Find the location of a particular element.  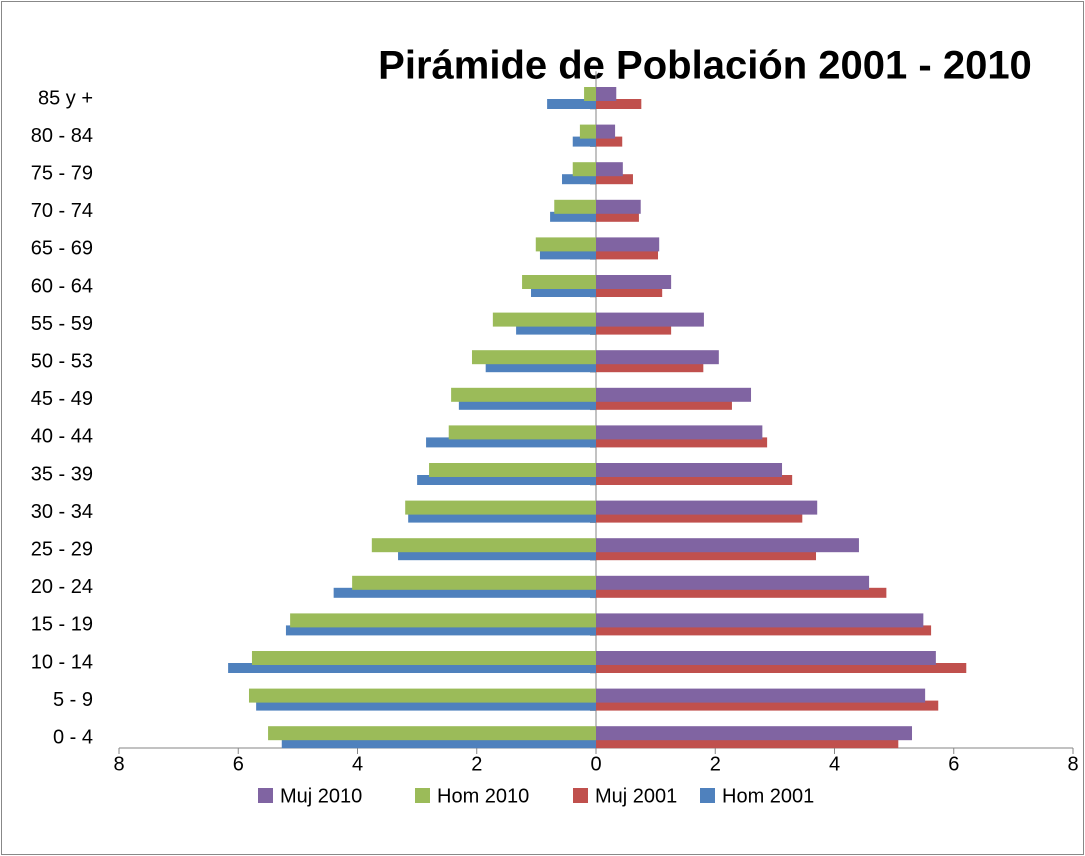

y-tick-label: 30 - 34 is located at coordinates (62, 512).